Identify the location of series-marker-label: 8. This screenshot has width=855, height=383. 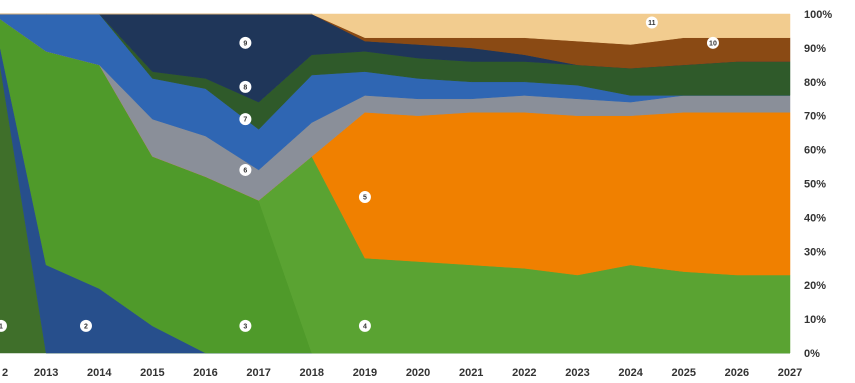
(245, 87).